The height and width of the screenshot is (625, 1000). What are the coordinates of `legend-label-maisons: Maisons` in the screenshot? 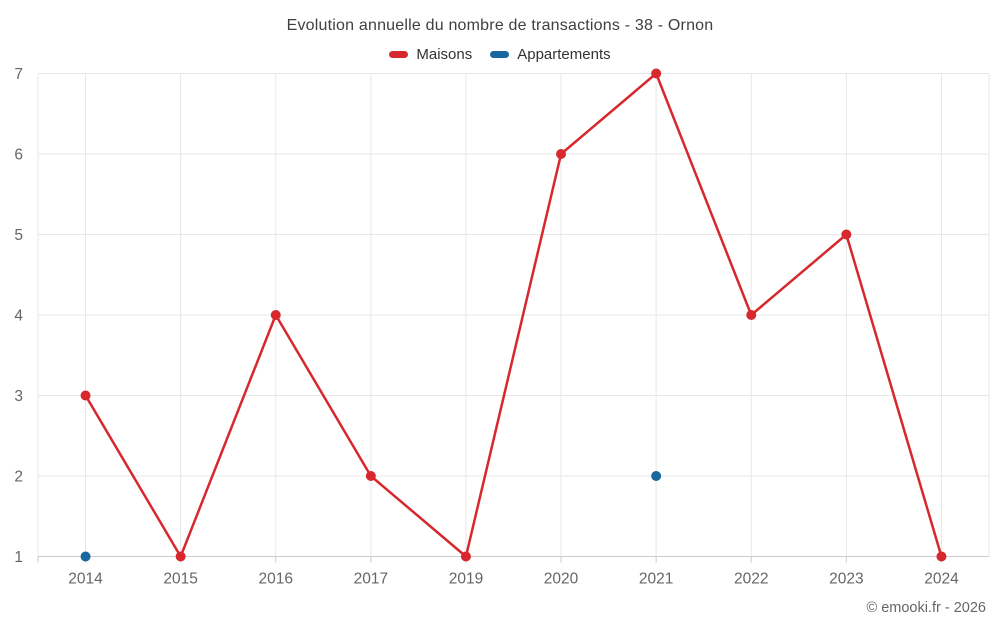 It's located at (444, 54).